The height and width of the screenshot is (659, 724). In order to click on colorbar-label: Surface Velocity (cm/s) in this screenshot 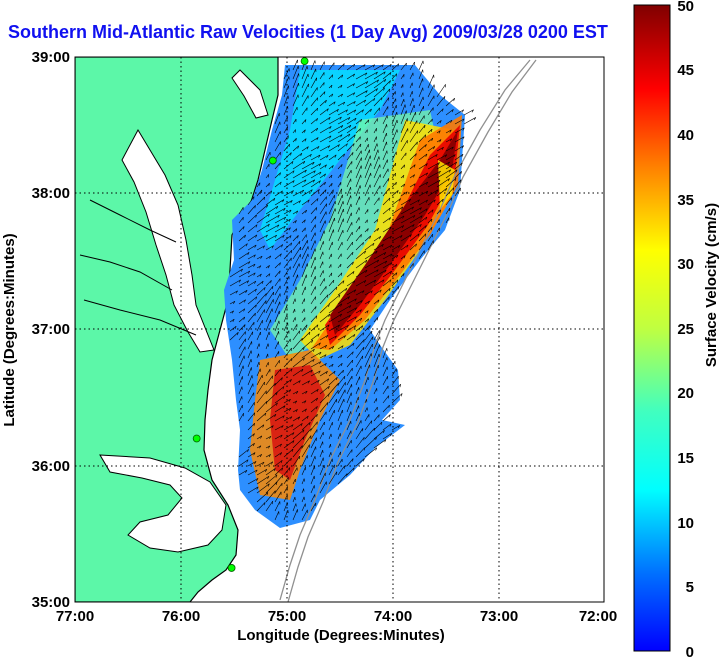, I will do `click(711, 285)`.